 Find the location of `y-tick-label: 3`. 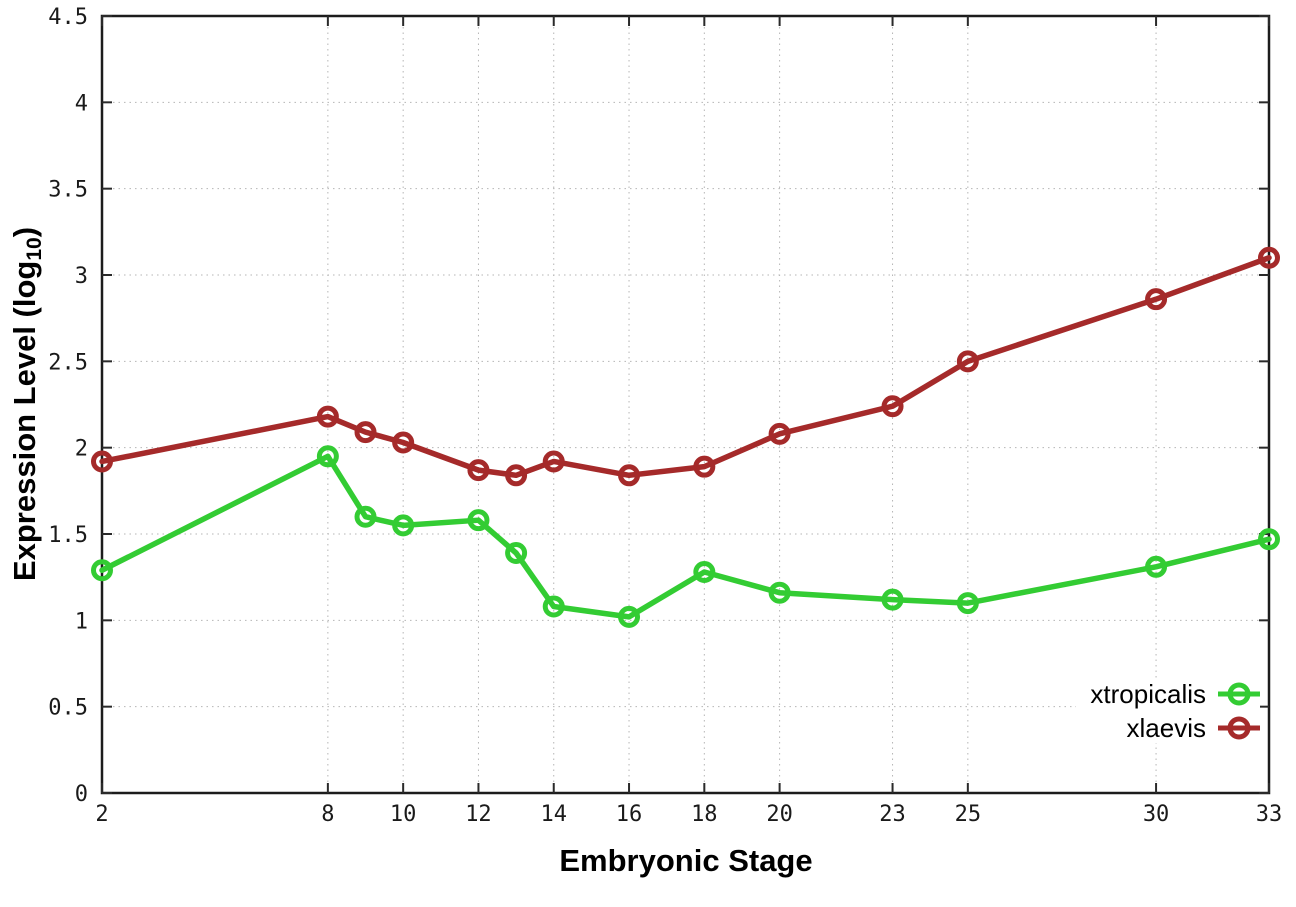

y-tick-label: 3 is located at coordinates (81, 276).